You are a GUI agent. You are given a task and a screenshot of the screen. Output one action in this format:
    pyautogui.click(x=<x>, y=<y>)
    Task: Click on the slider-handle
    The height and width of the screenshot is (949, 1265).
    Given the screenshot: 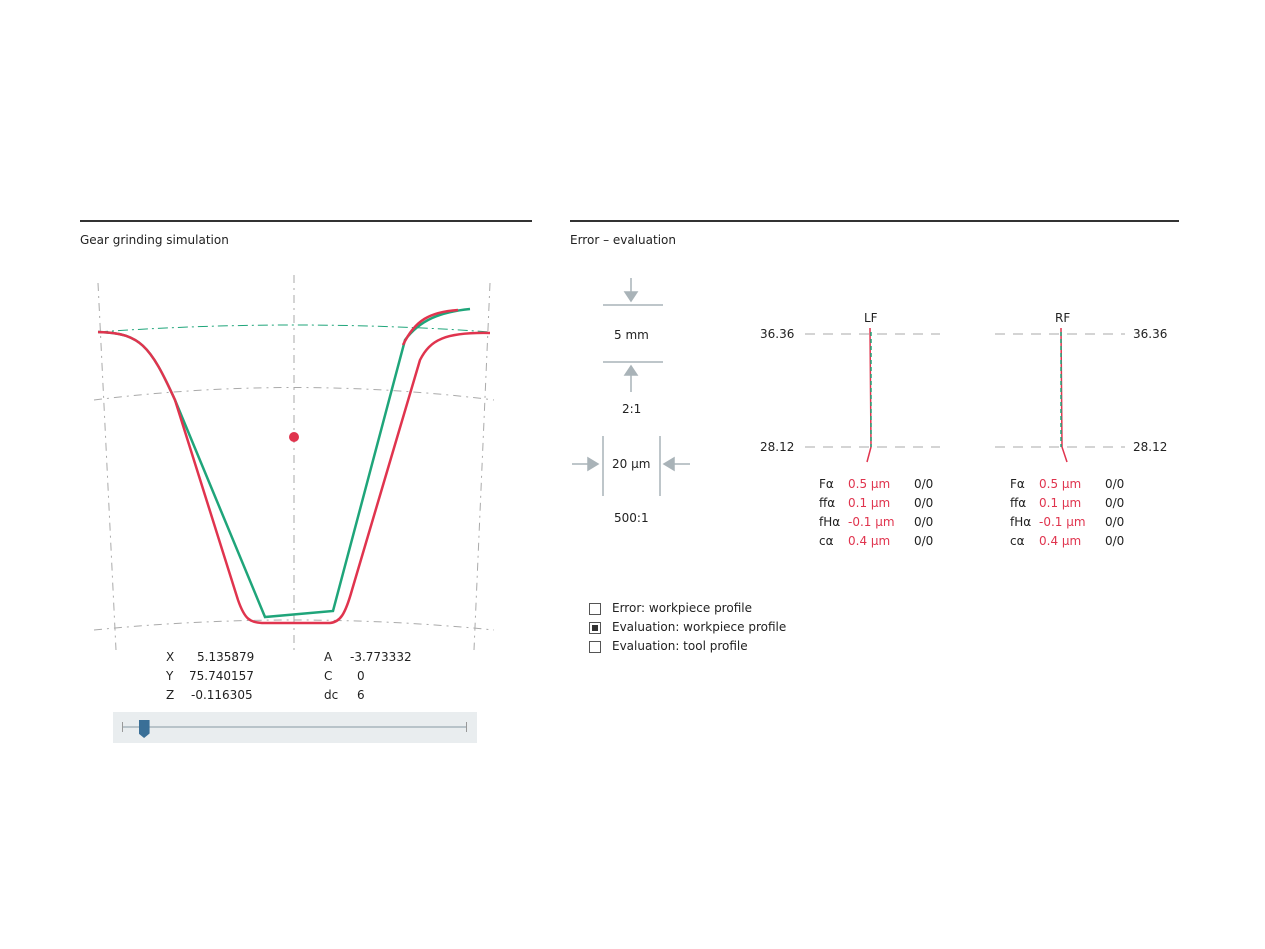 What is the action you would take?
    pyautogui.click(x=144, y=729)
    